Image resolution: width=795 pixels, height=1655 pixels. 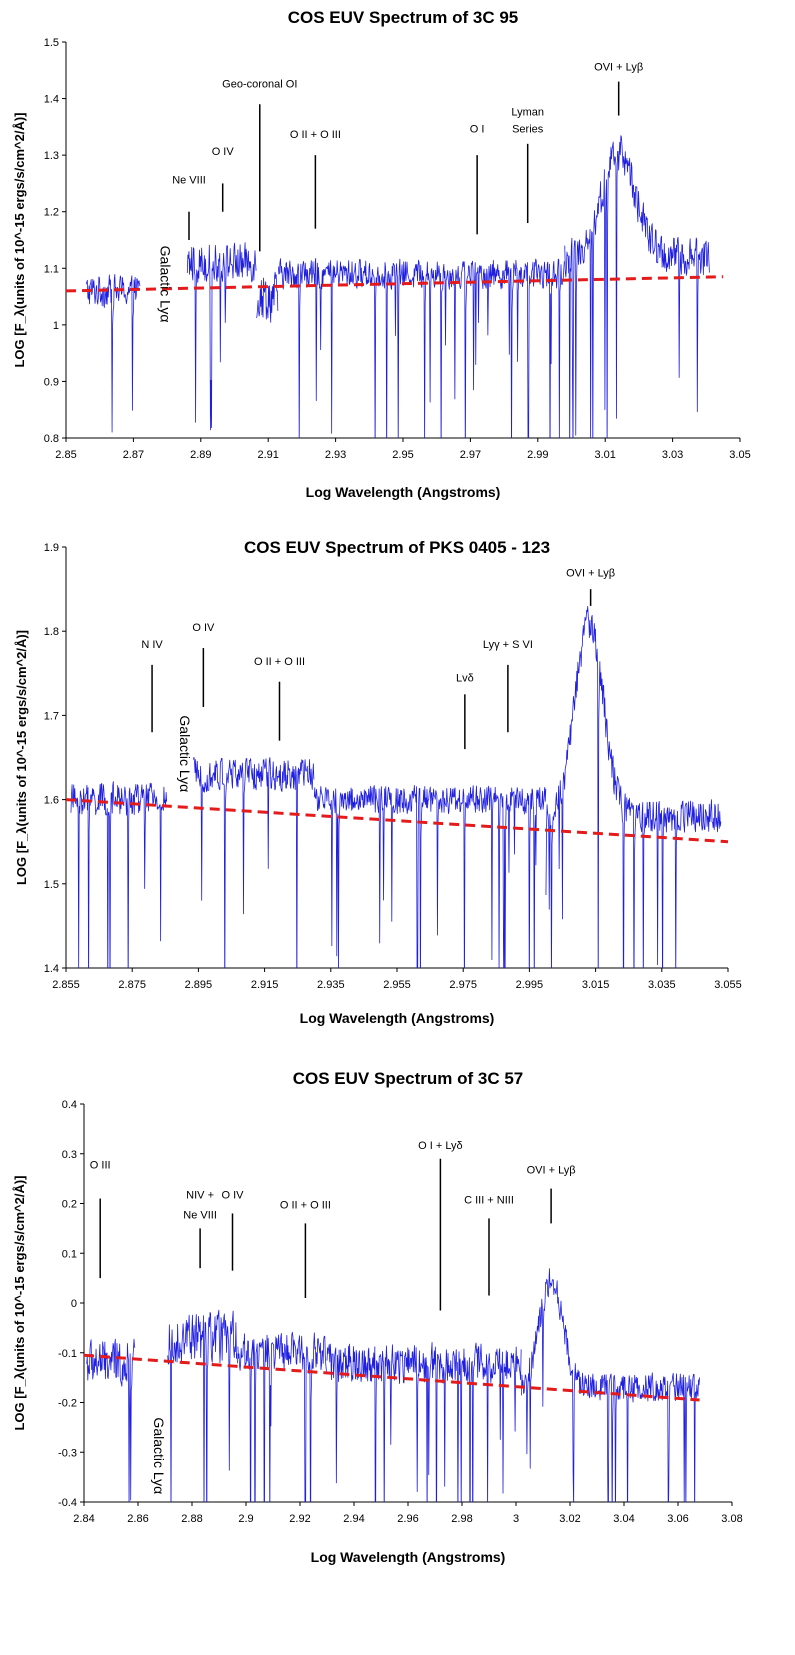 I want to click on chart-title: COS EUV Spectrum of PKS 0405 - 123, so click(x=397, y=547).